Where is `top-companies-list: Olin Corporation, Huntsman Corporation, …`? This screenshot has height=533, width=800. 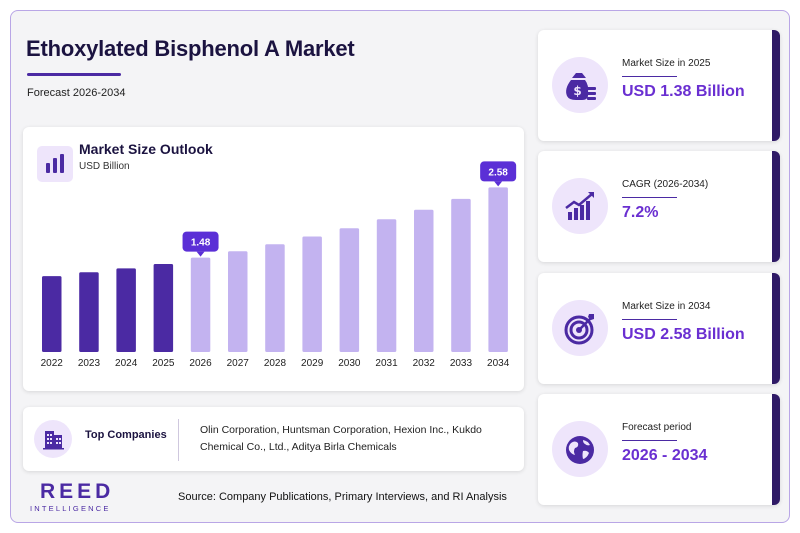 top-companies-list: Olin Corporation, Huntsman Corporation, … is located at coordinates (341, 438).